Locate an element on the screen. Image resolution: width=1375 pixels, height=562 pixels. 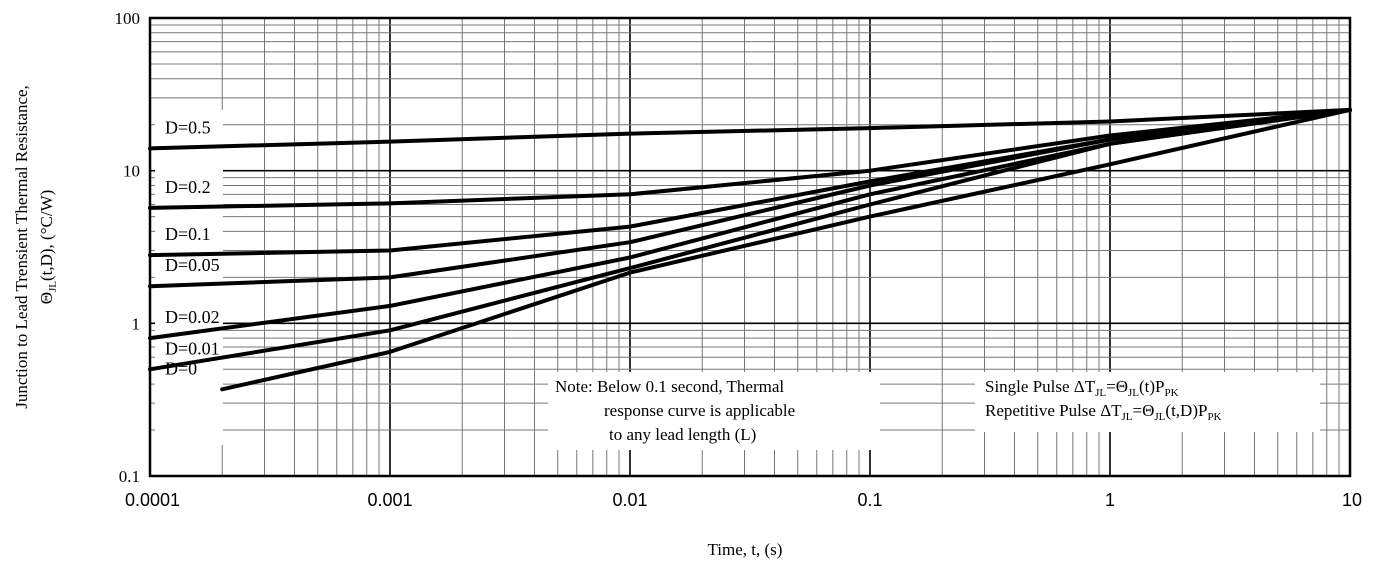
y-axis-label-line-2: ΘJL(t,D), (°C/W) is located at coordinates (48, 247).